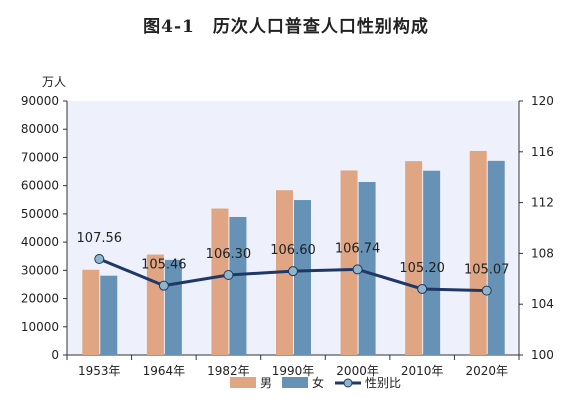  What do you see at coordinates (40, 270) in the screenshot?
I see `left-tick-label: 30000` at bounding box center [40, 270].